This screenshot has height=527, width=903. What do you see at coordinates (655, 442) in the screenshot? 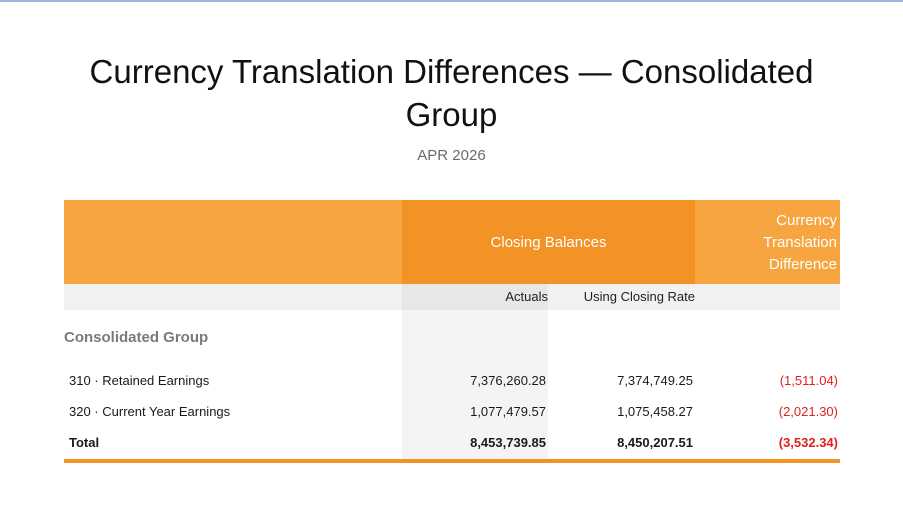
I see `total-closing-rate-value: 8,450,207.51` at bounding box center [655, 442].